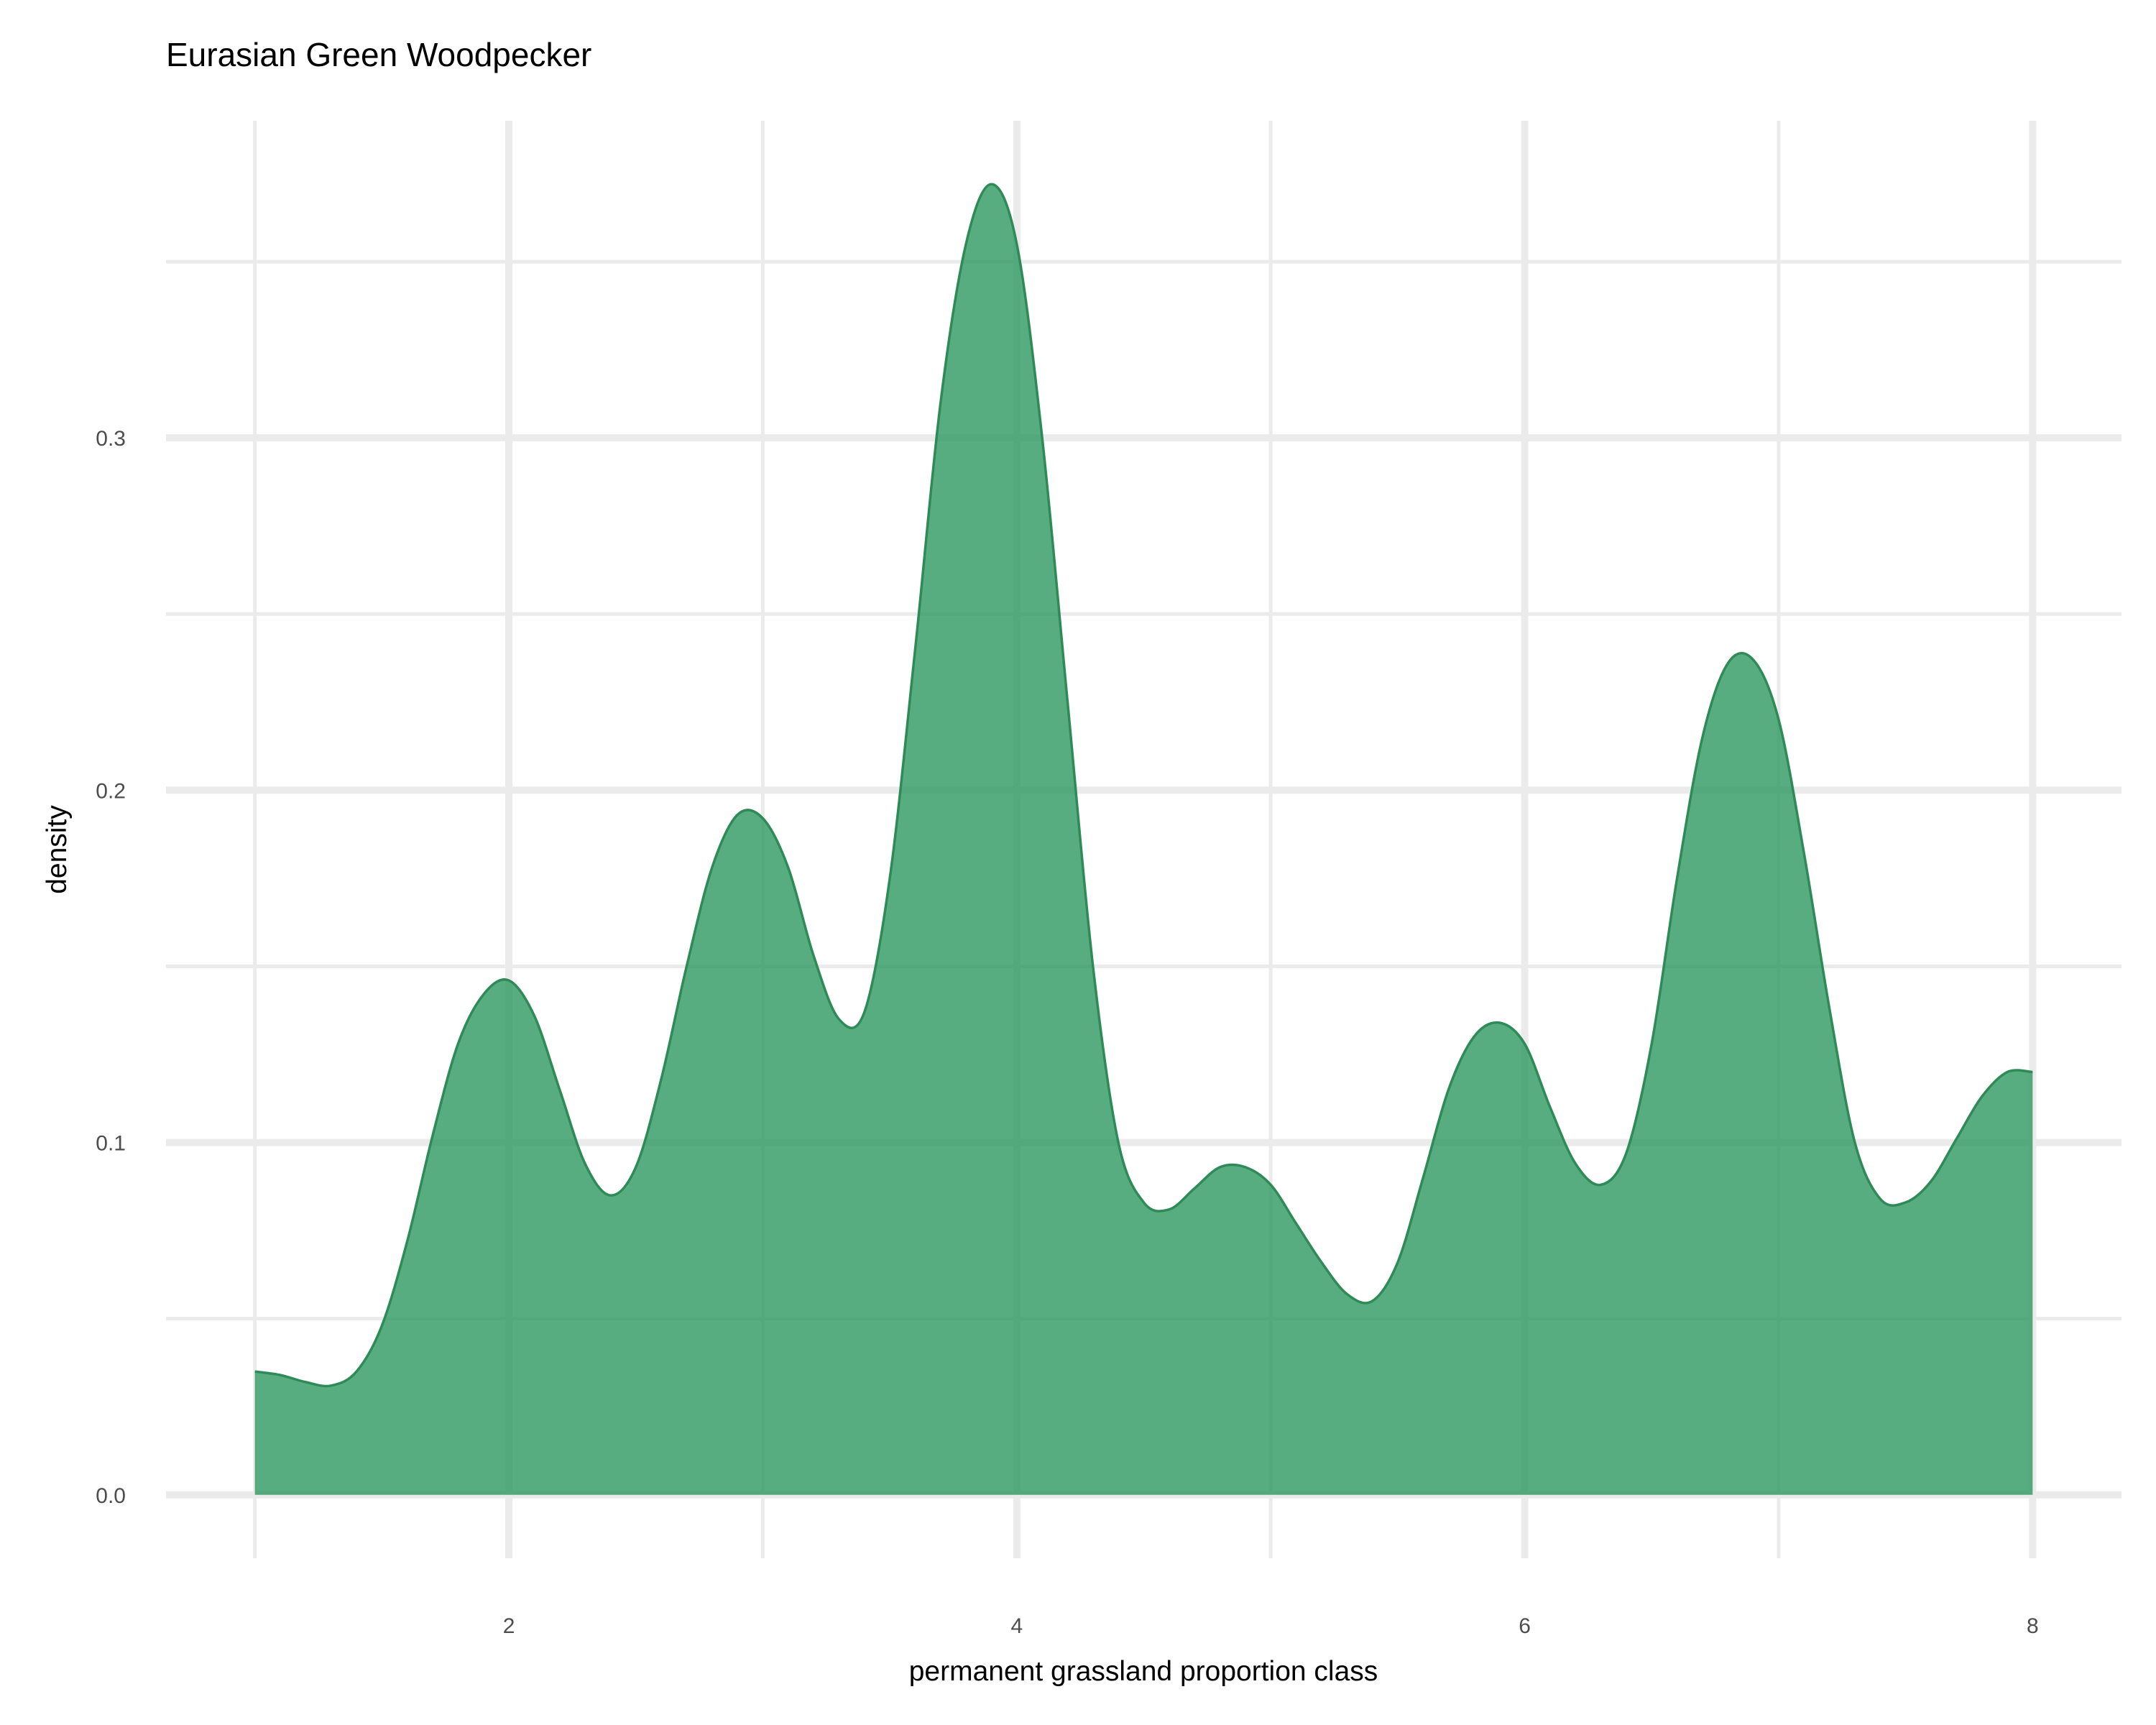  I want to click on x-axis-title: permanent grassland proportion class, so click(1143, 1671).